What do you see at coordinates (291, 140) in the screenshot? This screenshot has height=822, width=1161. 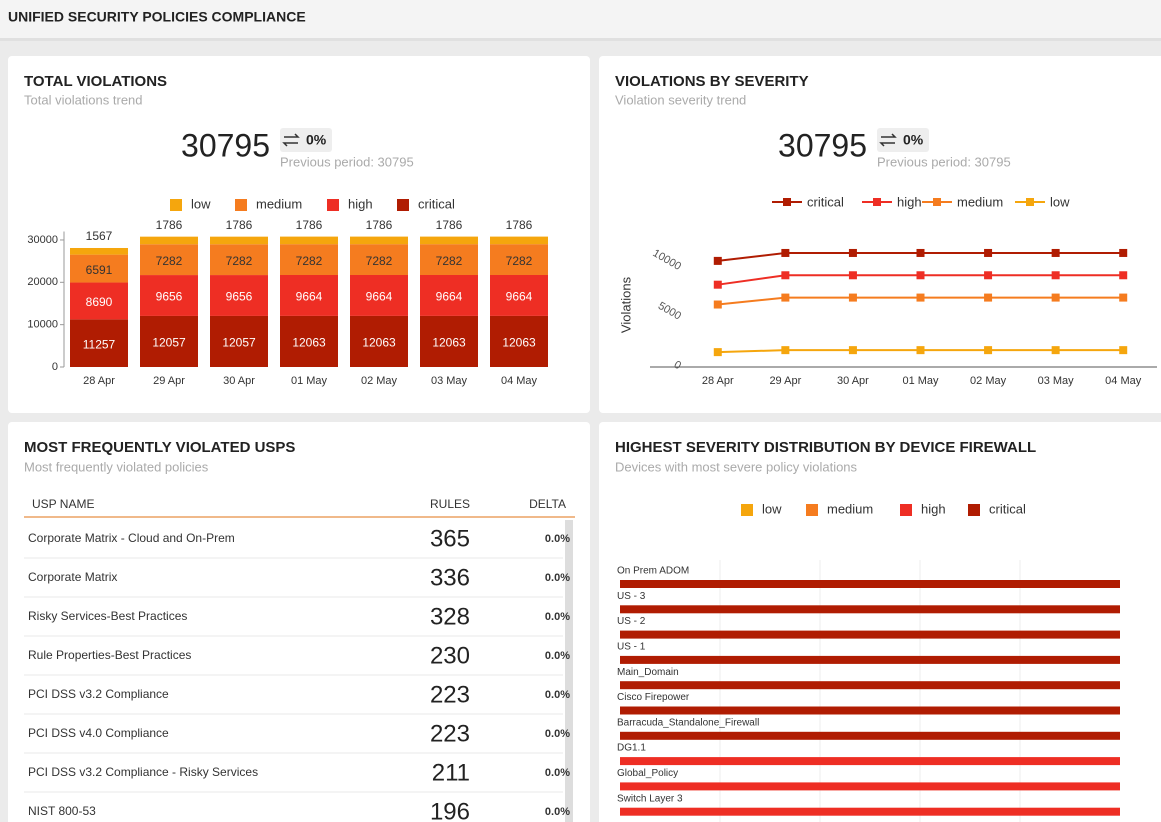 I see `delta-icon` at bounding box center [291, 140].